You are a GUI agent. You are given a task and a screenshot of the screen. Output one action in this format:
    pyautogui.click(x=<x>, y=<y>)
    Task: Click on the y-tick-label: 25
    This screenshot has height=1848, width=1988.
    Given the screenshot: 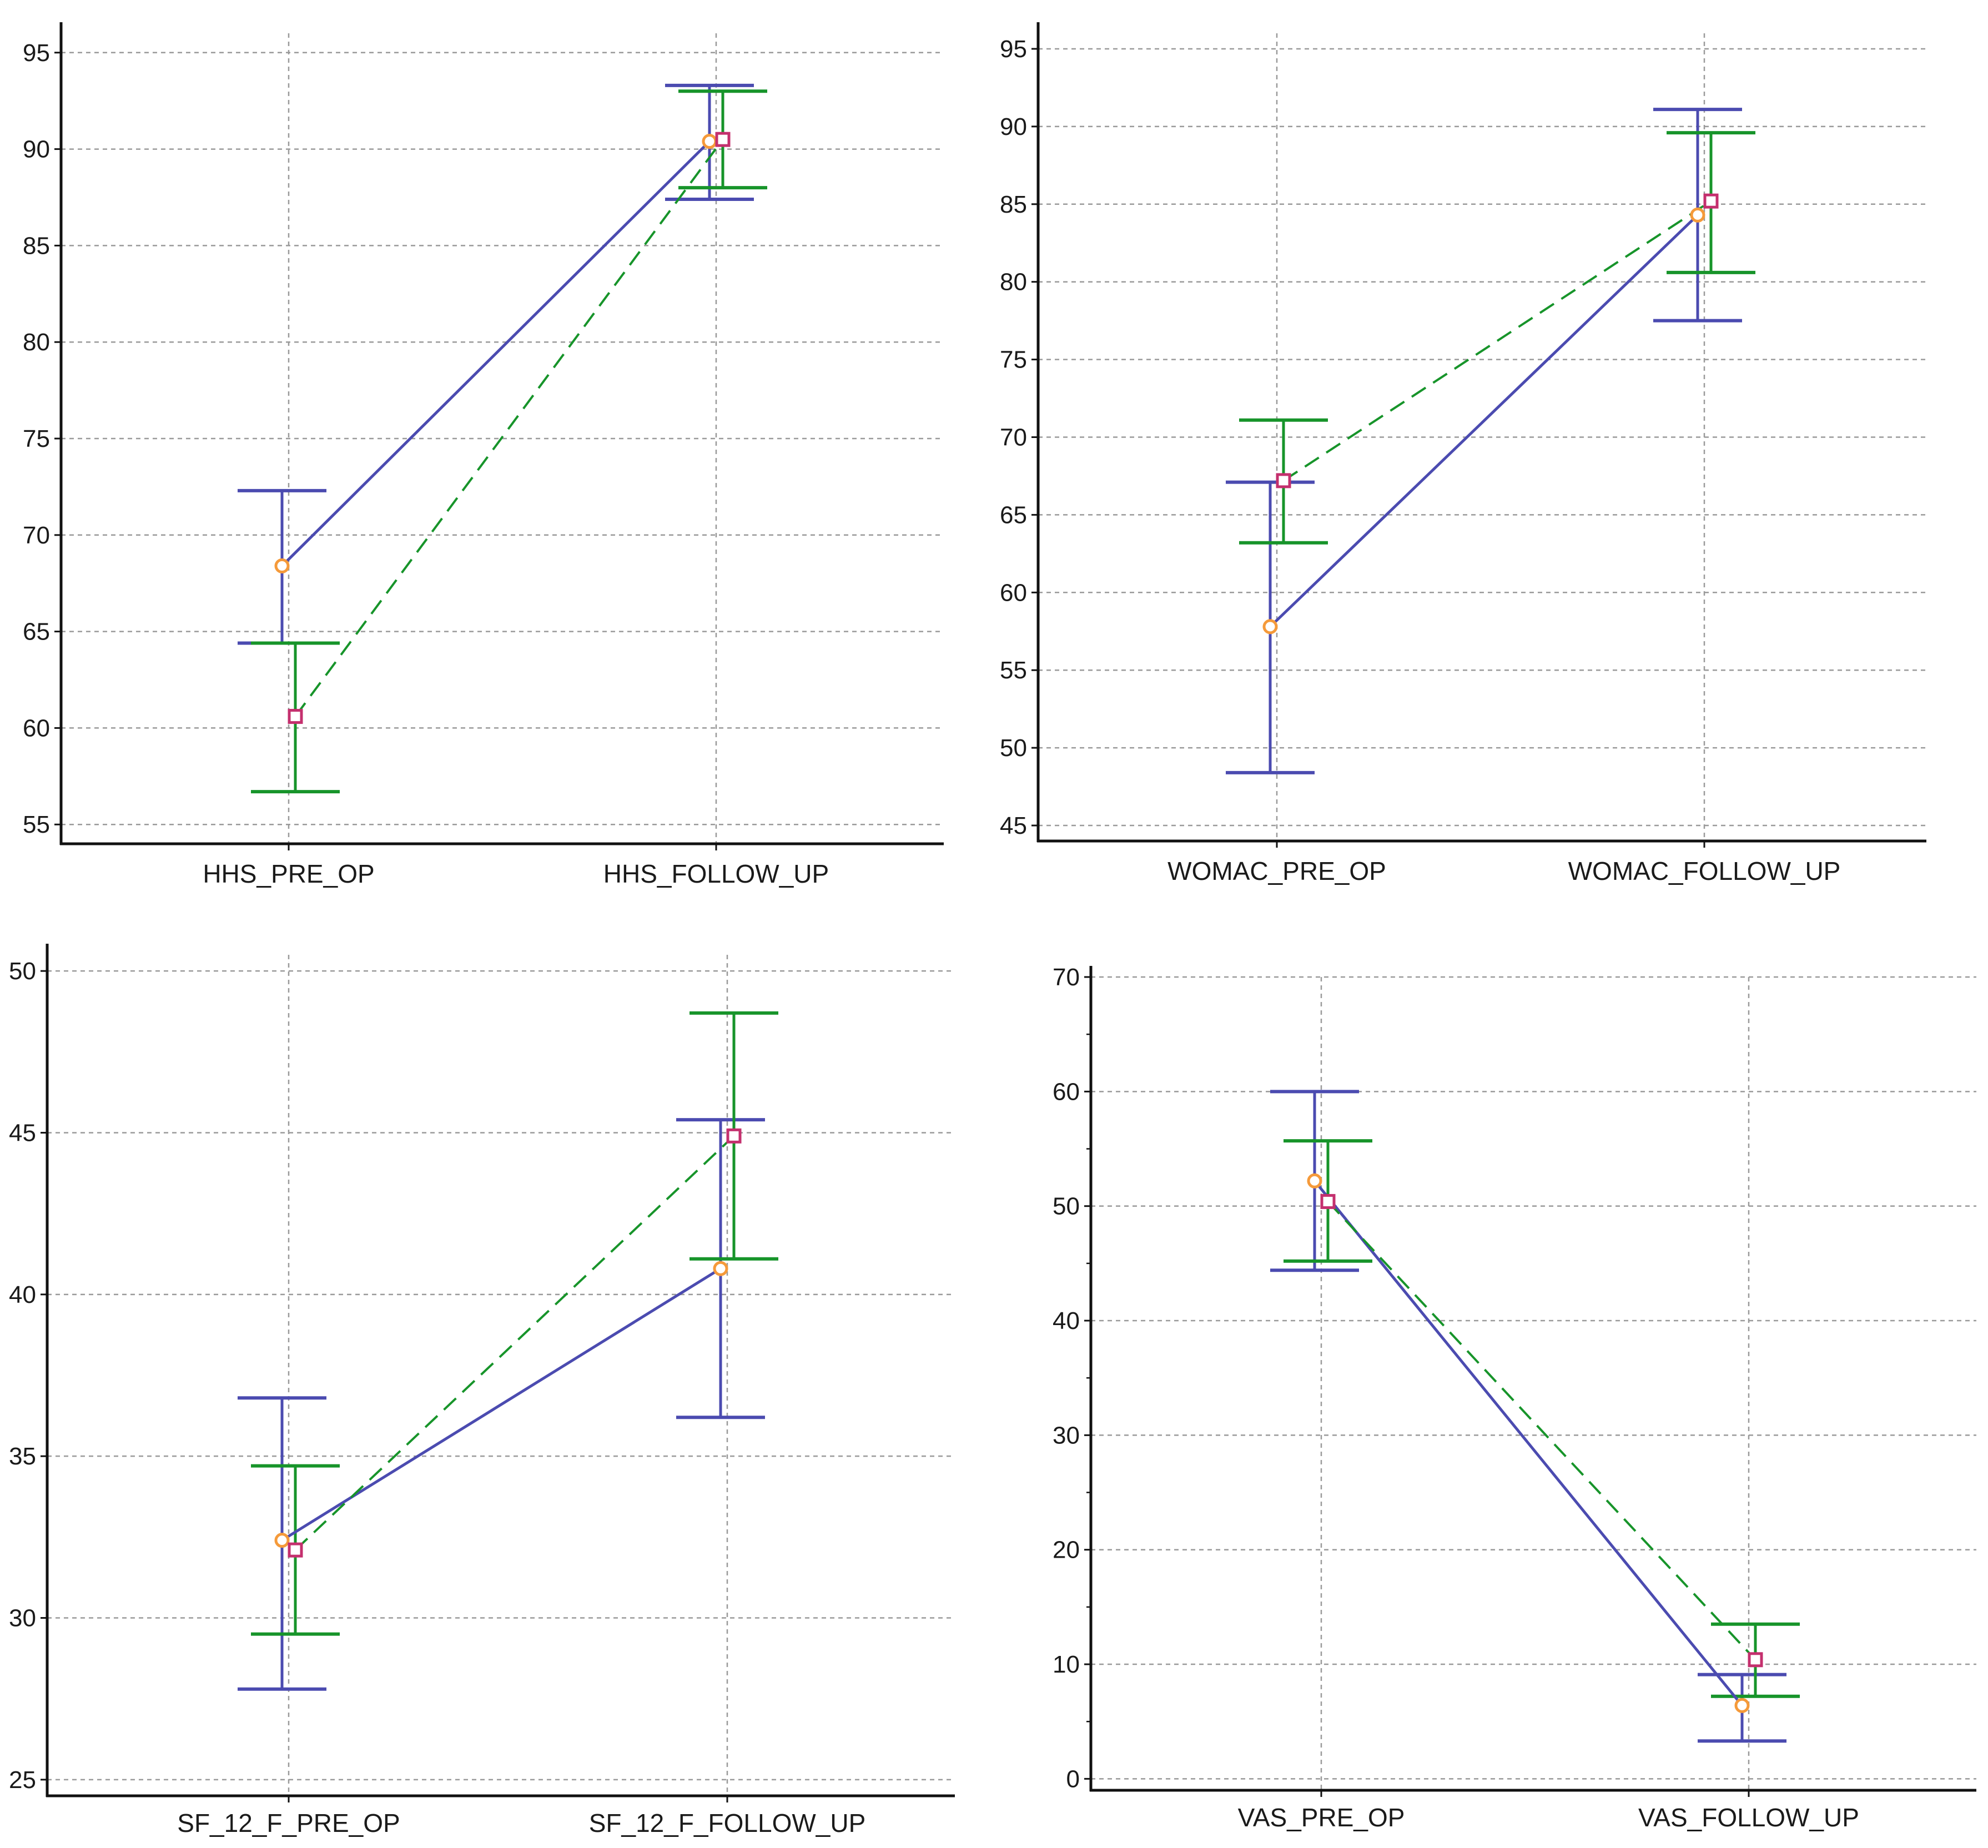 What is the action you would take?
    pyautogui.click(x=22, y=1780)
    